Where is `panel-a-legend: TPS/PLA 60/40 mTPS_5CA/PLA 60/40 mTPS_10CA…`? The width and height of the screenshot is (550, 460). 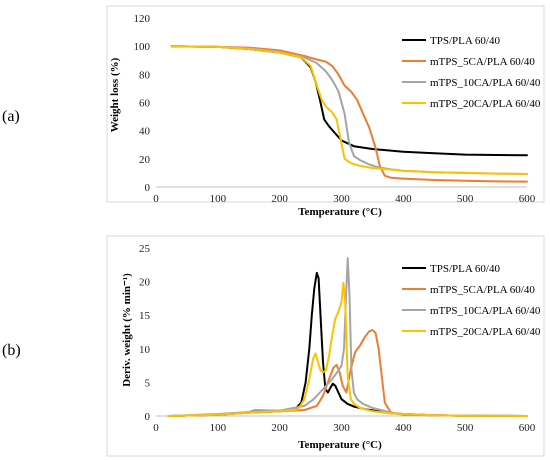
panel-a-legend: TPS/PLA 60/40 mTPS_5CA/PLA 60/40 mTPS_10CA… is located at coordinates (471, 72).